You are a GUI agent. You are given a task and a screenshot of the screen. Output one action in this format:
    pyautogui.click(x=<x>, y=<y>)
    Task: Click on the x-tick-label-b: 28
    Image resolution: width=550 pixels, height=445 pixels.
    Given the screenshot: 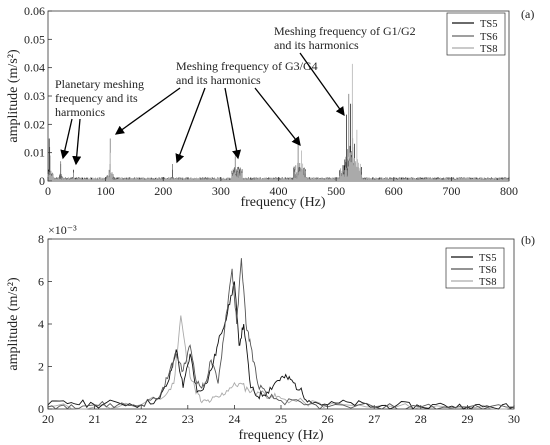 What is the action you would take?
    pyautogui.click(x=421, y=419)
    